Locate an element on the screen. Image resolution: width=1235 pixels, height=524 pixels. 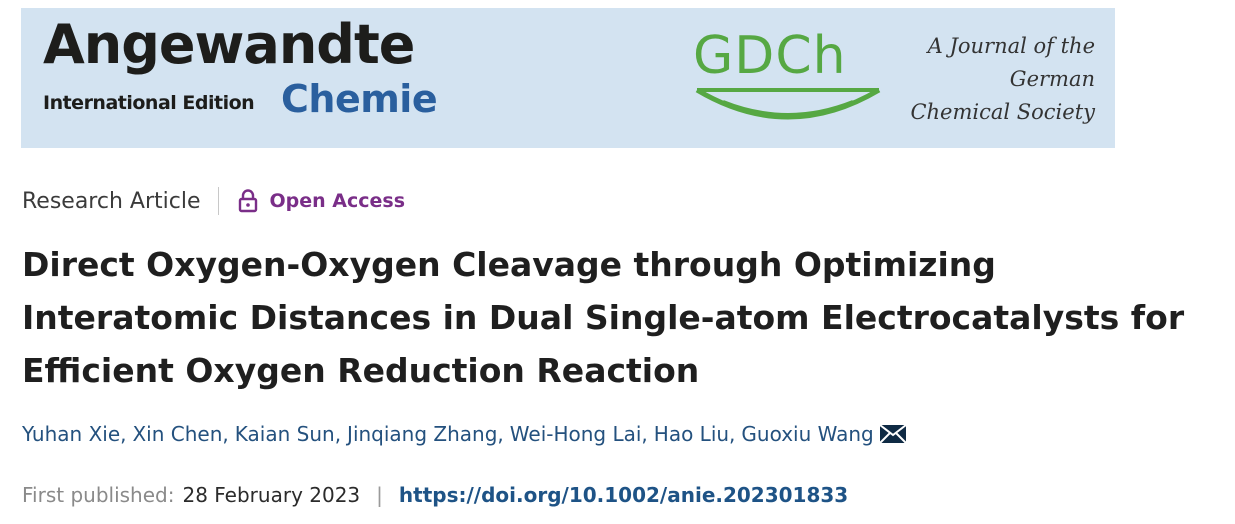
open-access-badge: Open Access is located at coordinates (337, 201).